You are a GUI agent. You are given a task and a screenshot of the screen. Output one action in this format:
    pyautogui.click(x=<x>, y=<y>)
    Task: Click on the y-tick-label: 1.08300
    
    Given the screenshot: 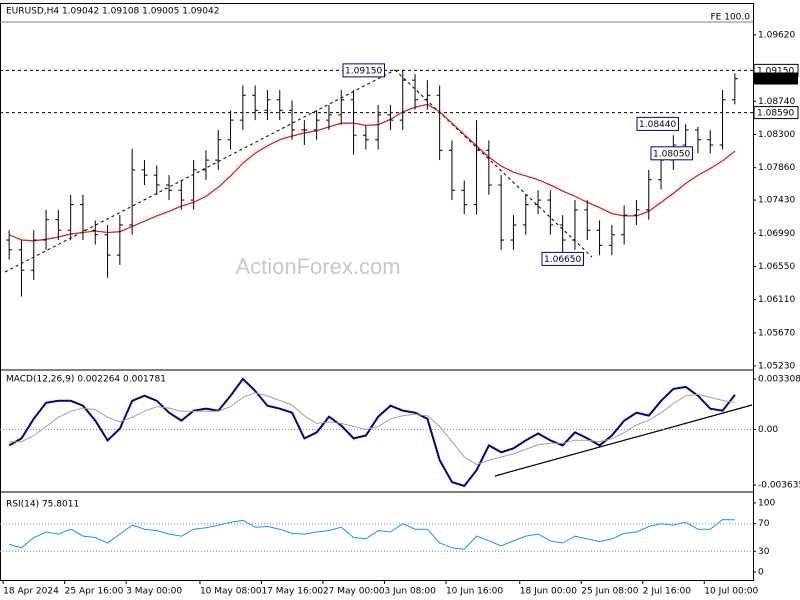 What is the action you would take?
    pyautogui.click(x=776, y=135)
    